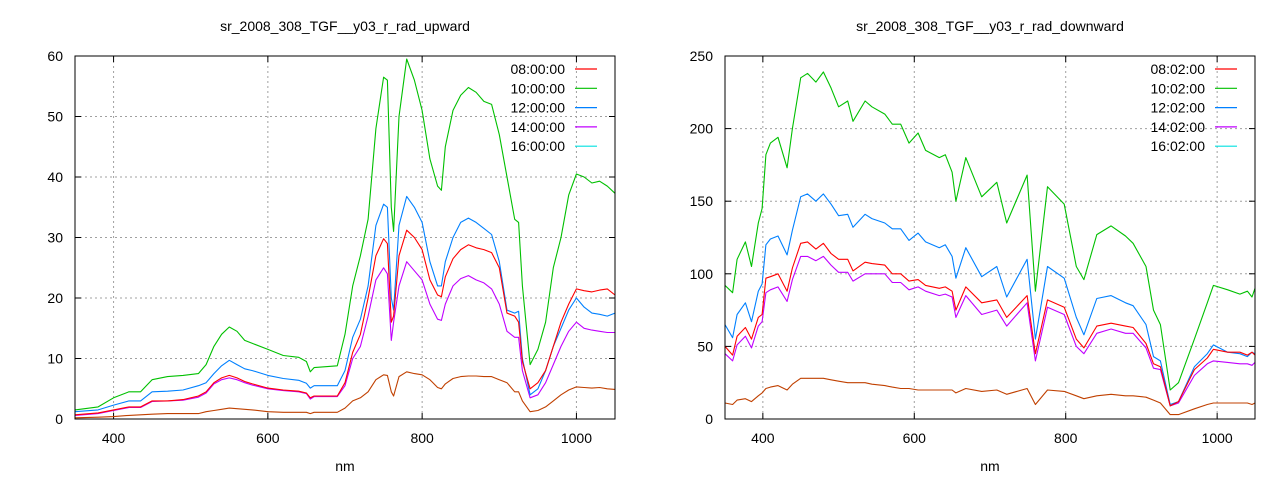  I want to click on legend-label: 12:00:00, so click(538, 108).